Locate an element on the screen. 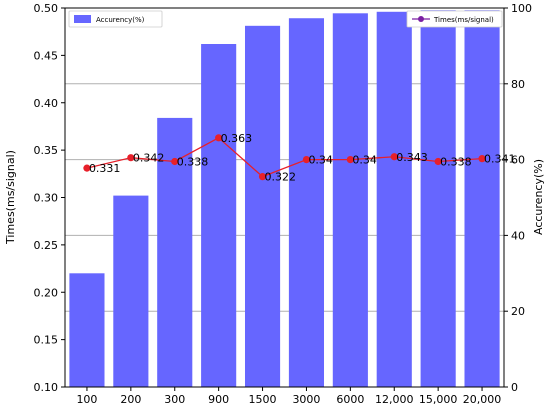 This screenshot has width=550, height=409. legend-bar: Accurency(%) is located at coordinates (115, 19).